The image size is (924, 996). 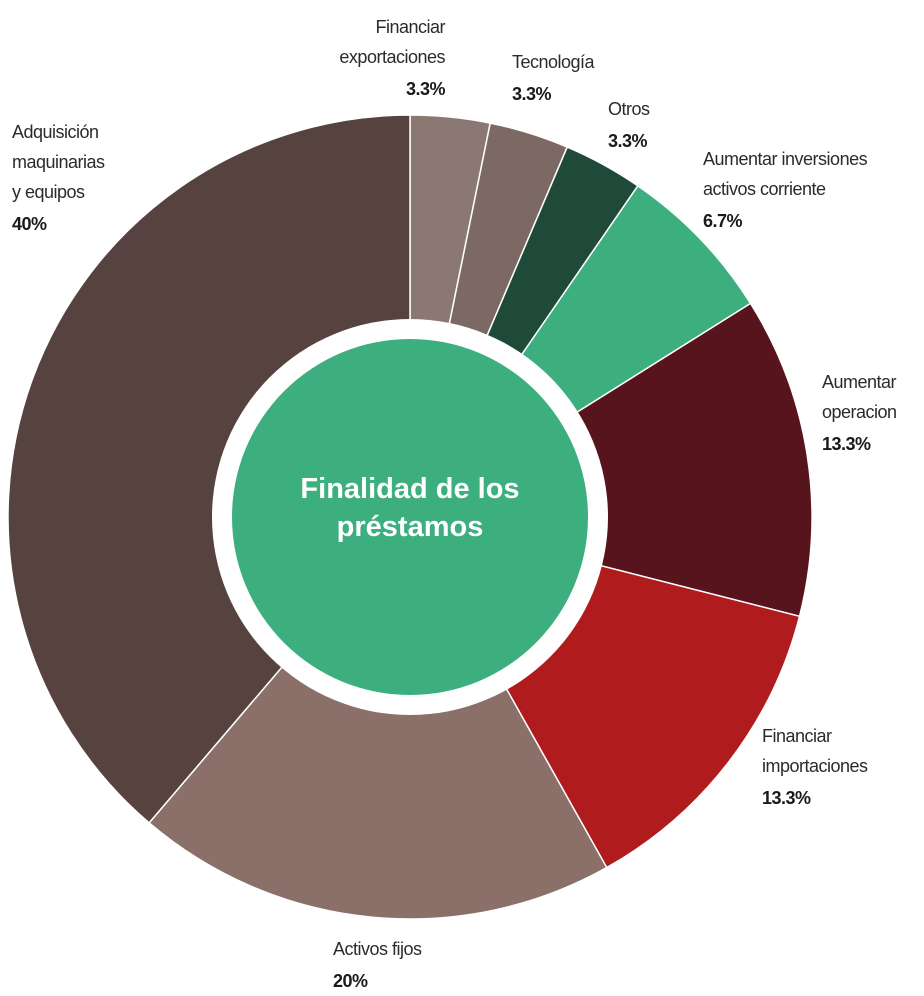 What do you see at coordinates (377, 949) in the screenshot?
I see `segment-label: Activos fijos` at bounding box center [377, 949].